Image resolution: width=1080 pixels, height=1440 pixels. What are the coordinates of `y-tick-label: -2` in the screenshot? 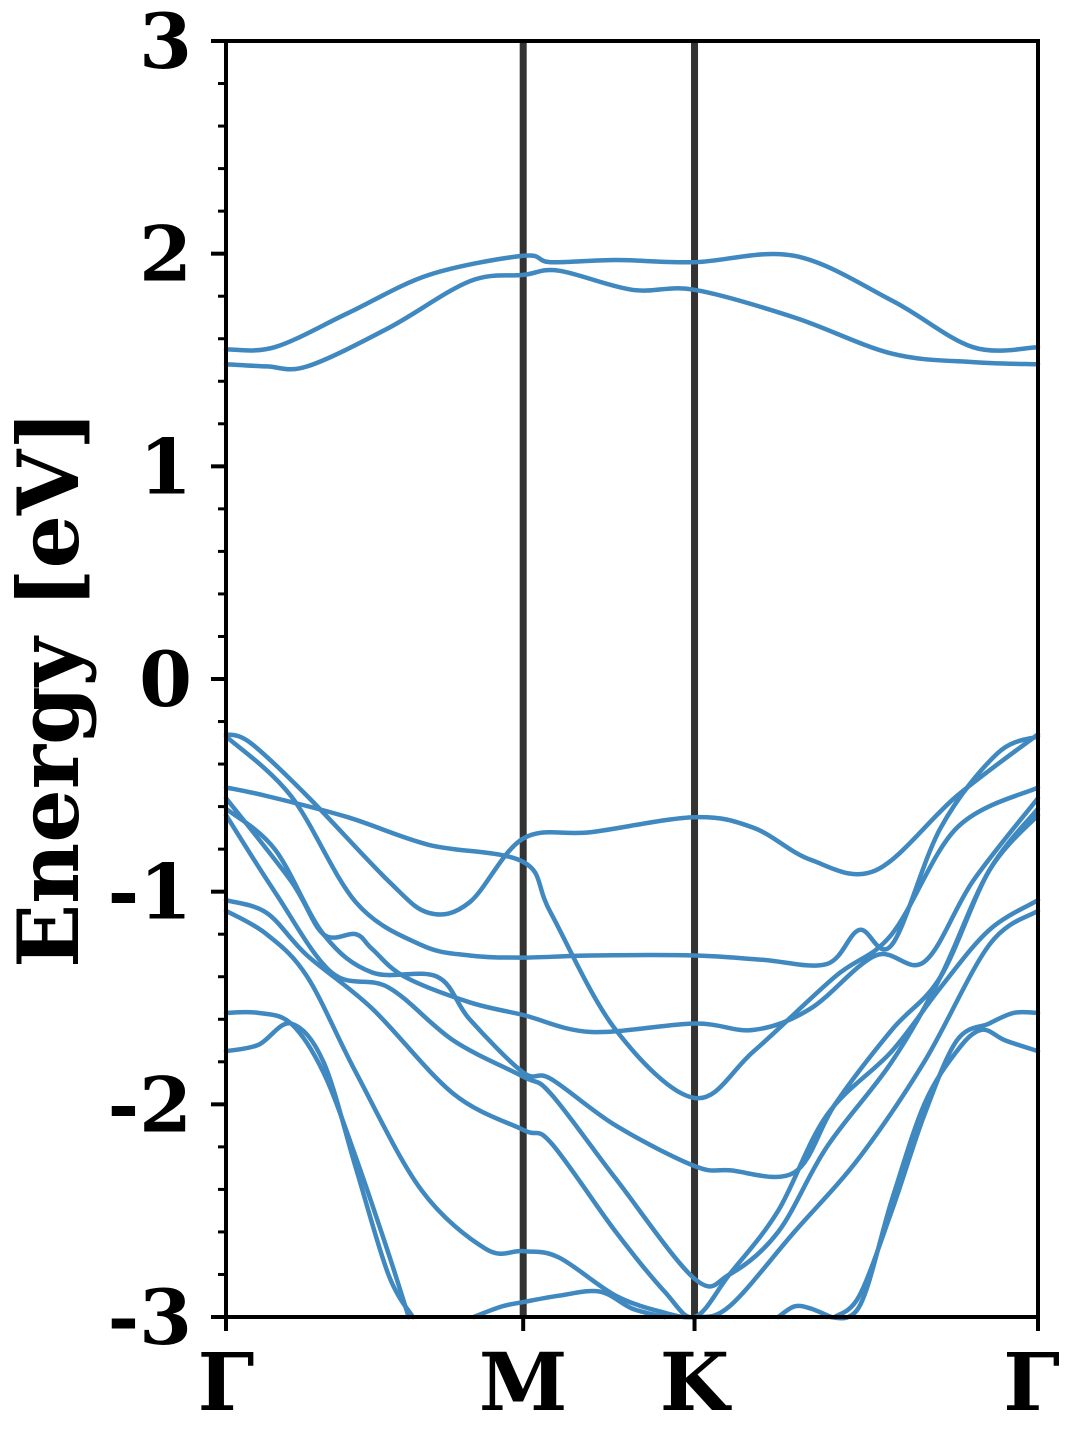 It's located at (150, 1104).